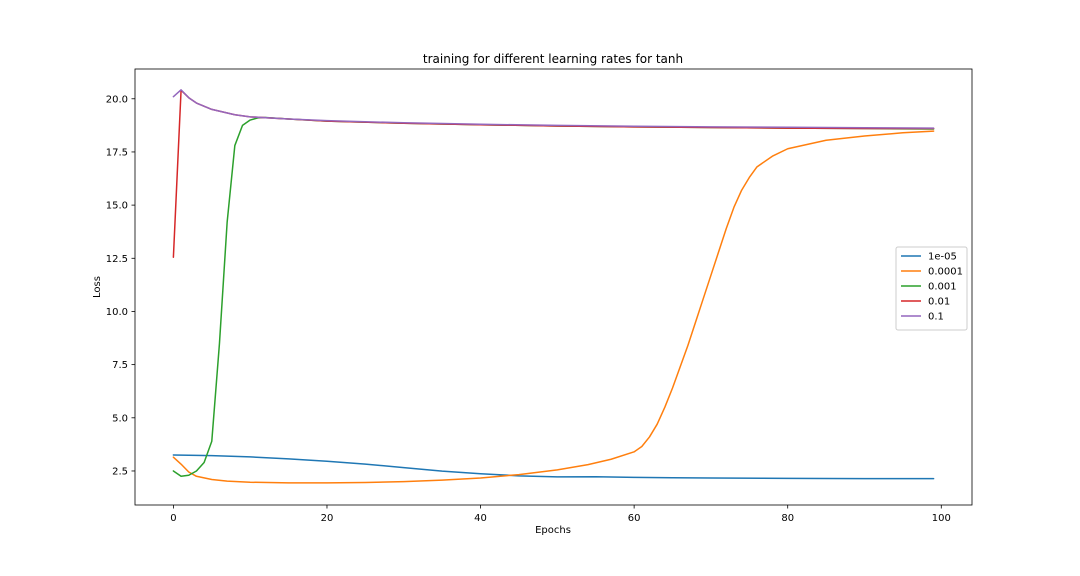 The height and width of the screenshot is (576, 1080). I want to click on y-tick-label: 20.0, so click(117, 99).